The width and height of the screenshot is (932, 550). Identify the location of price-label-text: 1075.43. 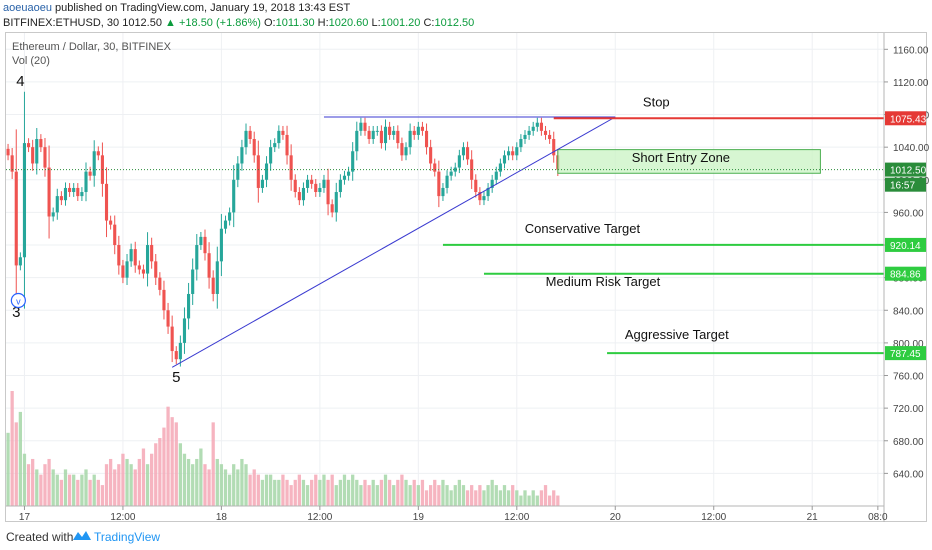
(908, 119).